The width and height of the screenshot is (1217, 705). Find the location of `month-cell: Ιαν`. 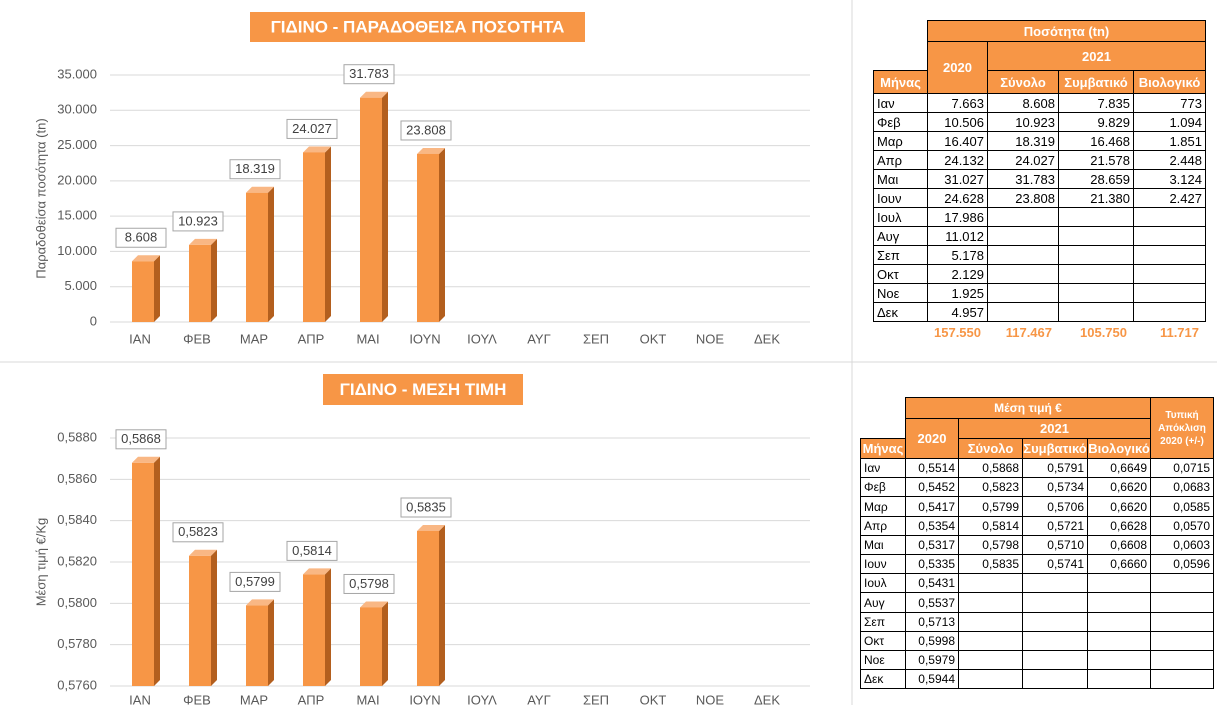

month-cell: Ιαν is located at coordinates (900, 103).